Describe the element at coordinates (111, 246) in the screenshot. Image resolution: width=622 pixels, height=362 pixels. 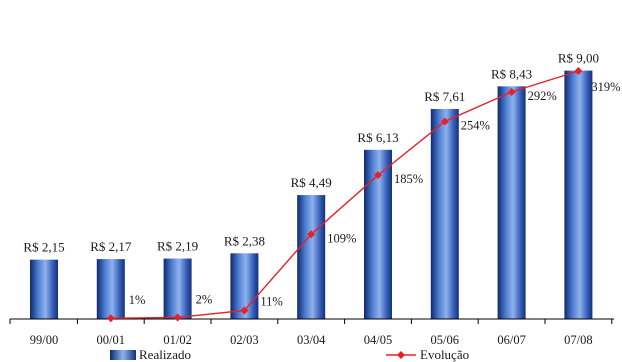
I see `bar-value-label: R$ 2,17` at that location.